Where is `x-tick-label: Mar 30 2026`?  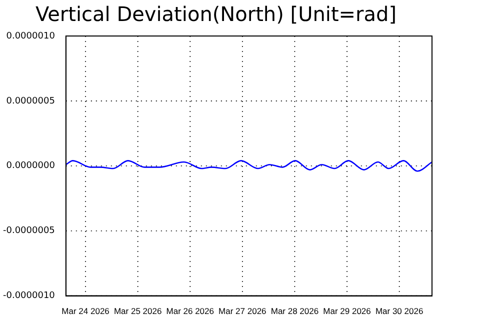
x-tick-label: Mar 30 2026 is located at coordinates (399, 311).